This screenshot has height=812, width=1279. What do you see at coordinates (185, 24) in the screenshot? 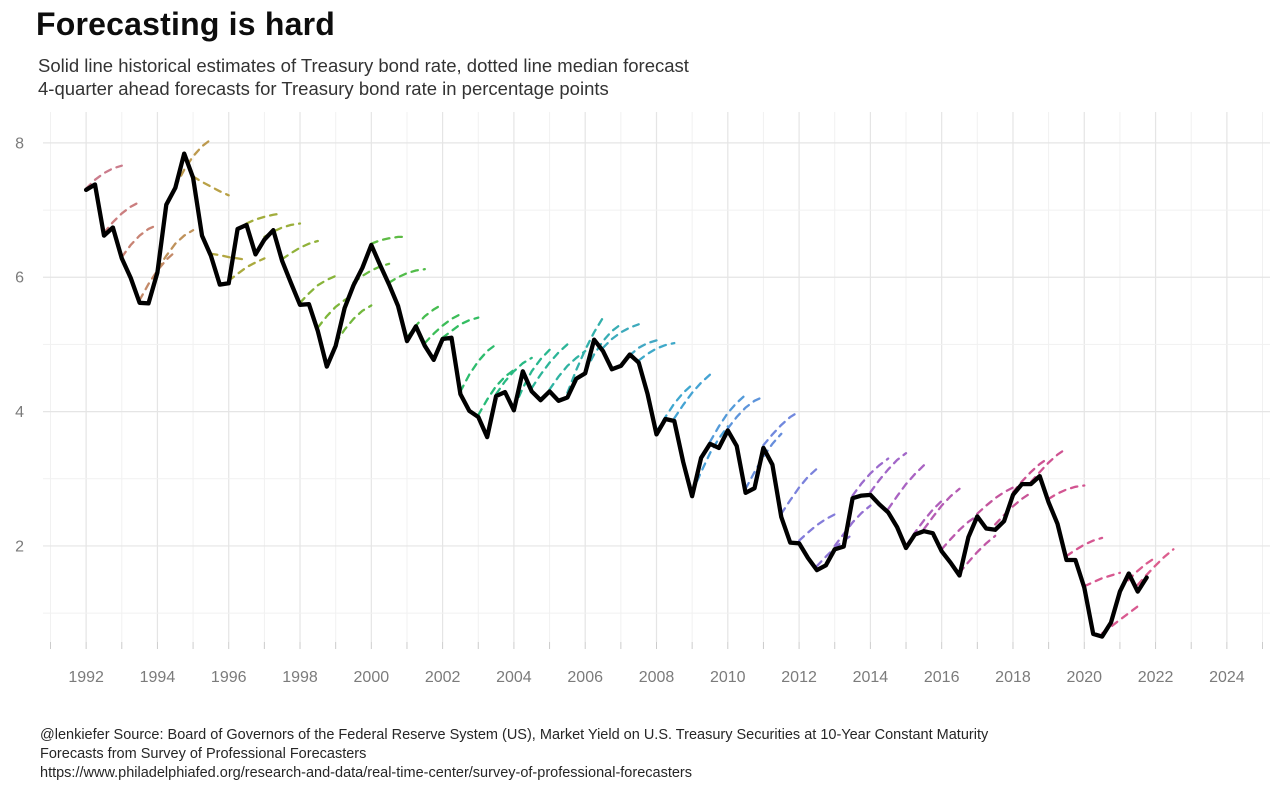
I see `page-title: Forecasting is hard` at bounding box center [185, 24].